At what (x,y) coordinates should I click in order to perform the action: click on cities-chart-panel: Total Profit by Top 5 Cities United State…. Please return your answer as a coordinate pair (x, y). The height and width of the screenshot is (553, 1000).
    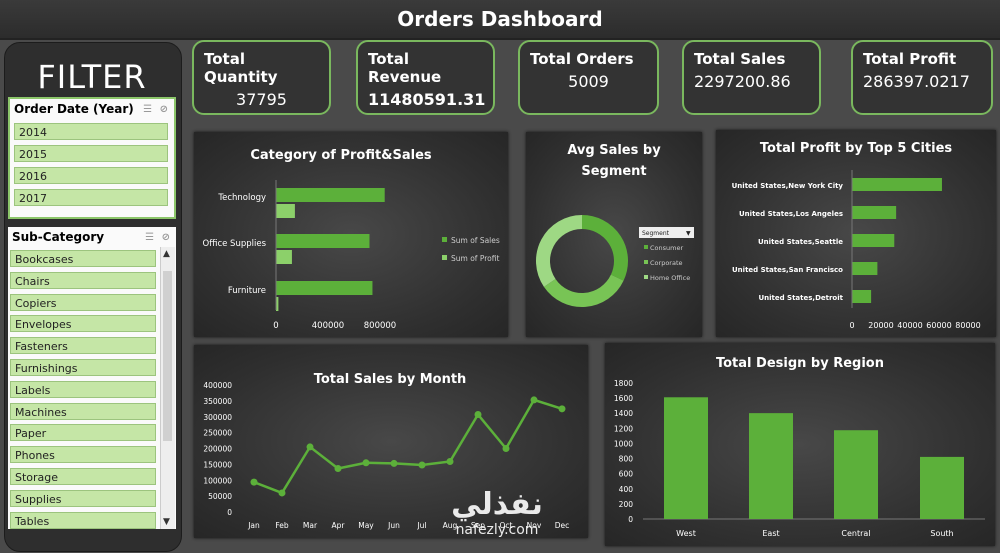
    Looking at the image, I should click on (856, 233).